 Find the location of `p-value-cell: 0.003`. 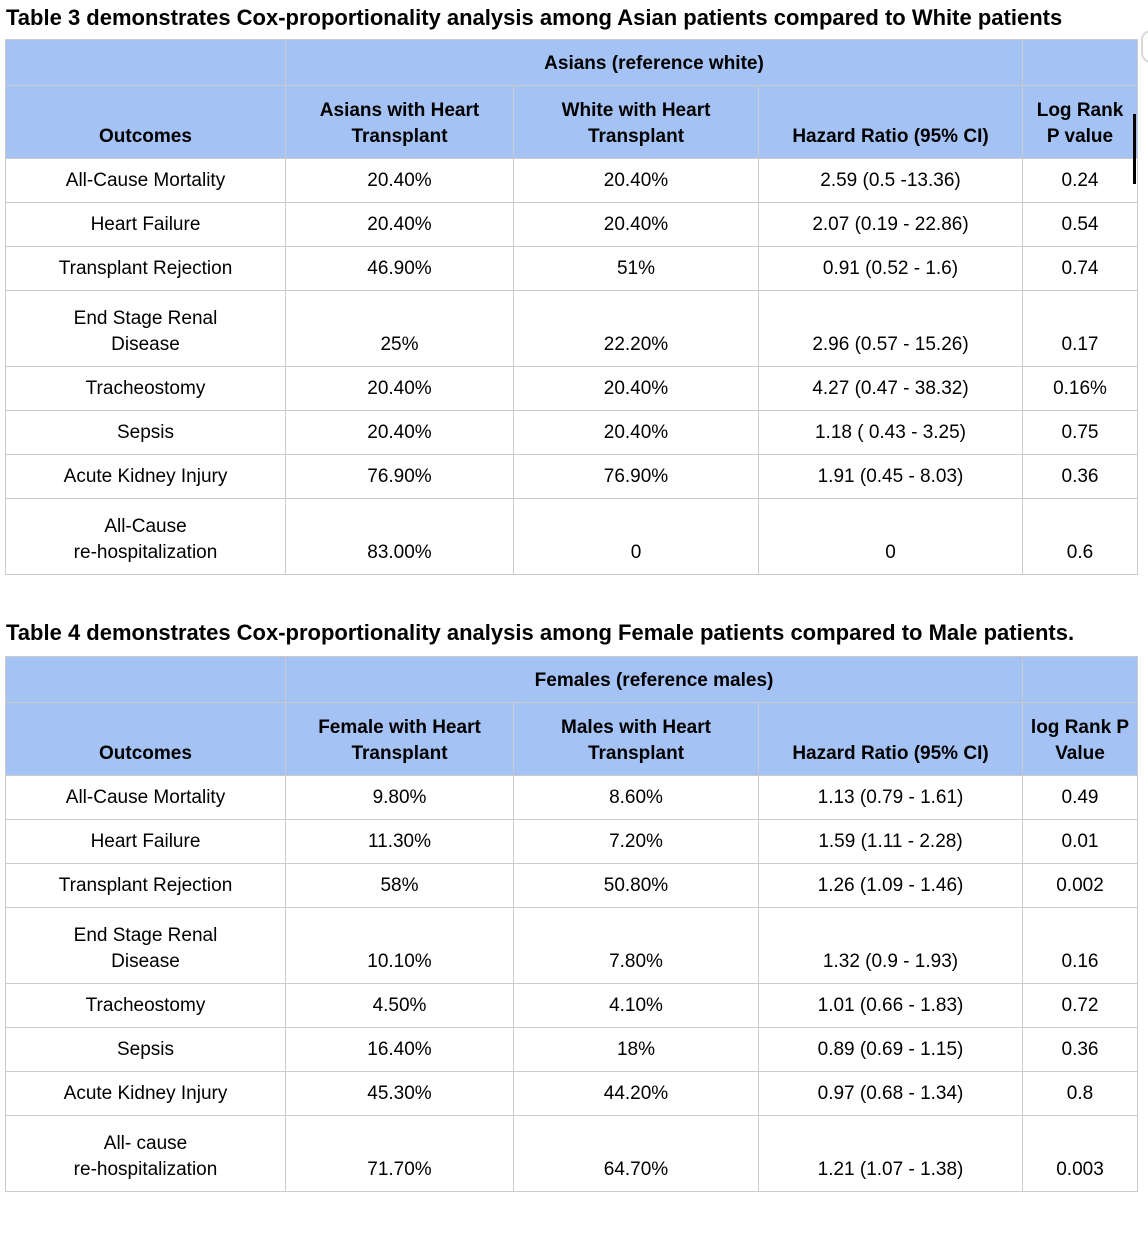

p-value-cell: 0.003 is located at coordinates (1080, 1153).